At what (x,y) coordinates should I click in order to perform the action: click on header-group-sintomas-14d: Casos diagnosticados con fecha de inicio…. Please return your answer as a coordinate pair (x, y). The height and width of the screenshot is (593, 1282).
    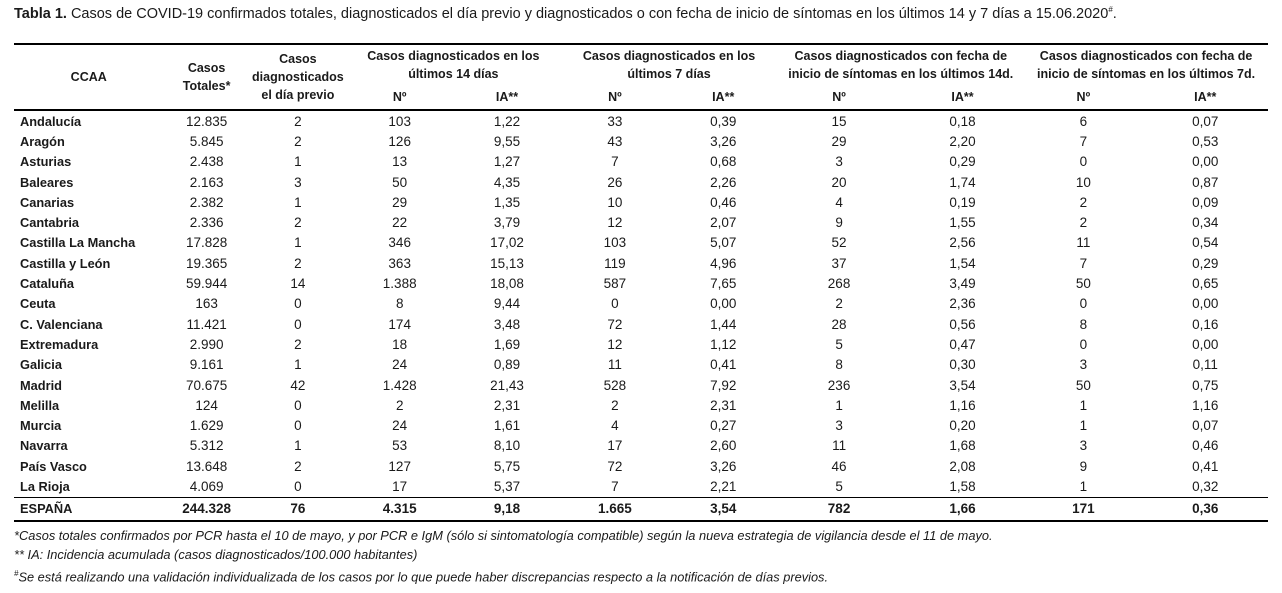
    Looking at the image, I should click on (900, 64).